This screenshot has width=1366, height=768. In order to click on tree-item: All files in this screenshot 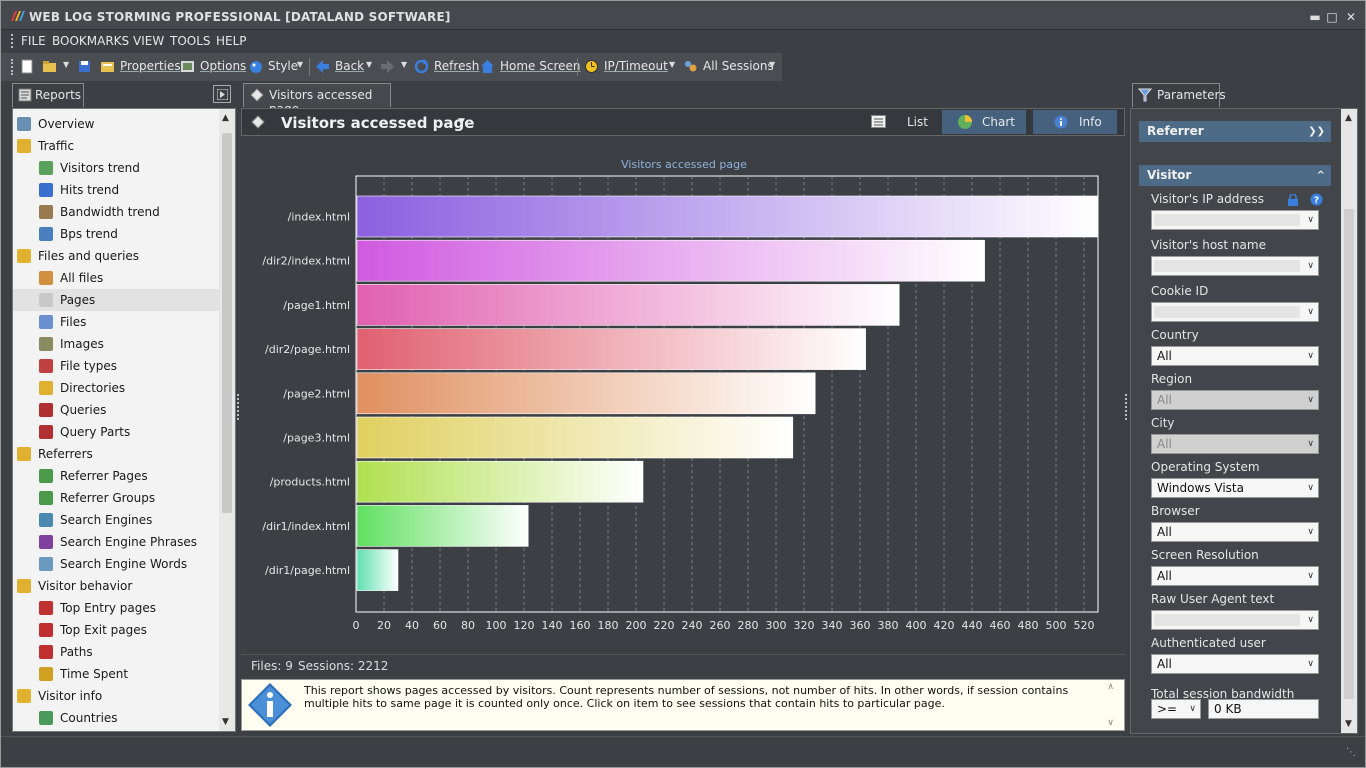, I will do `click(116, 278)`.